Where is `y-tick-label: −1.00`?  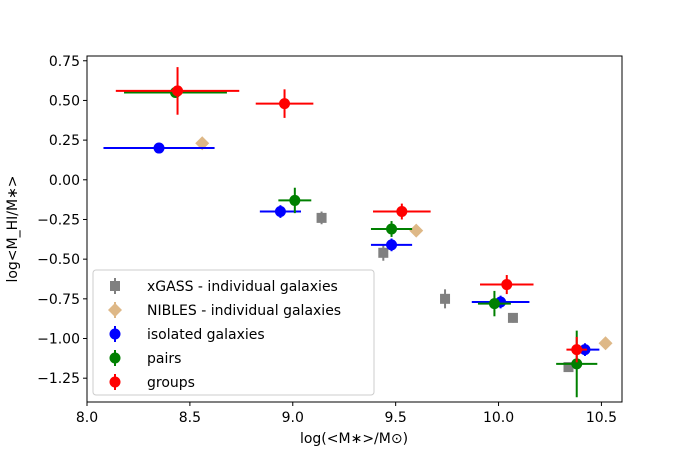 y-tick-label: −1.00 is located at coordinates (58, 340).